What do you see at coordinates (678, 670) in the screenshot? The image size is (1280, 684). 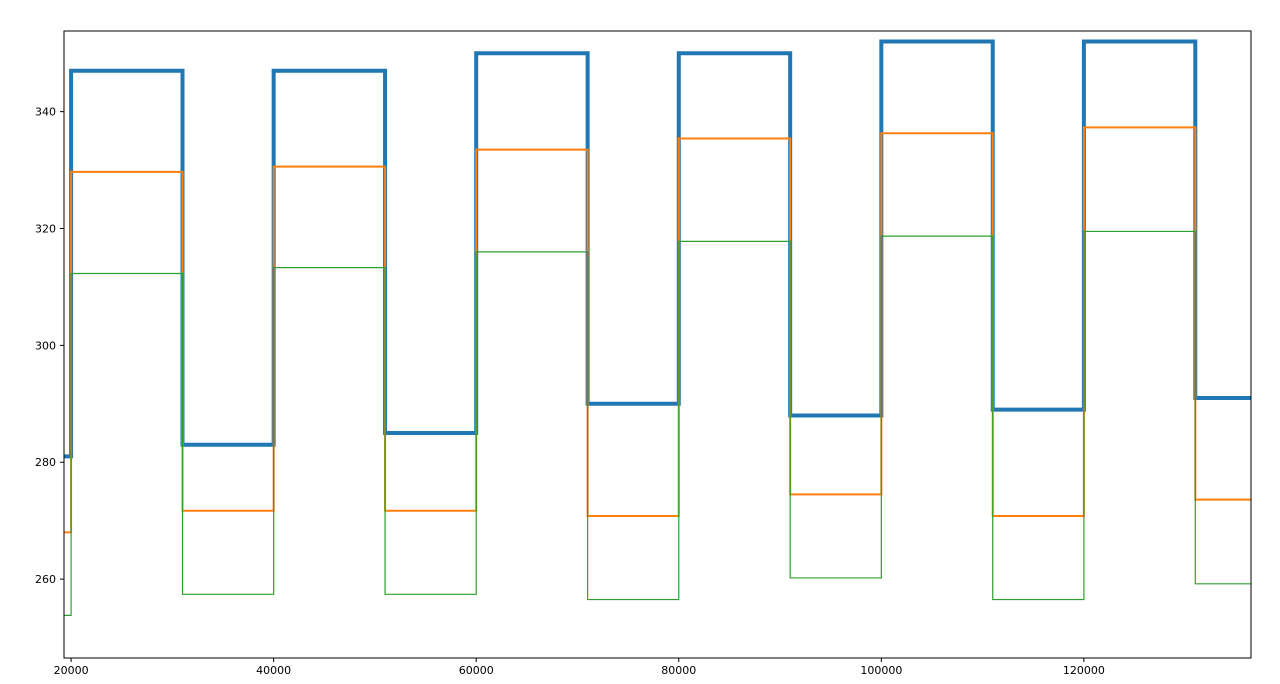 I see `x-tick-label: 80000` at bounding box center [678, 670].